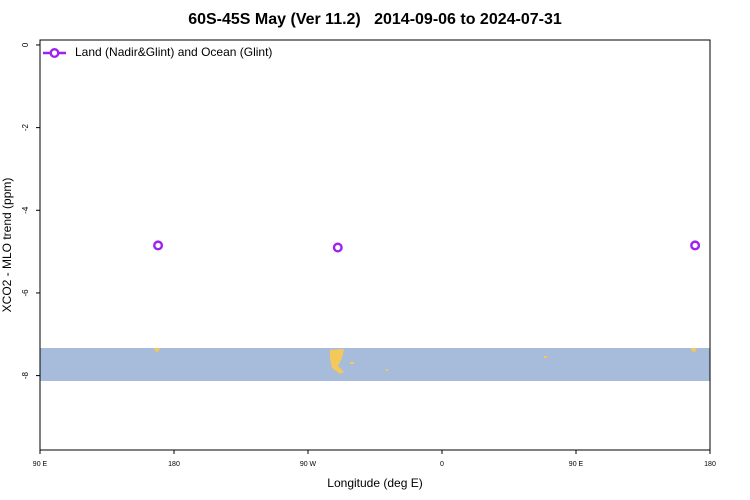 The image size is (750, 500). Describe the element at coordinates (337, 361) in the screenshot. I see `land-south-america` at that location.